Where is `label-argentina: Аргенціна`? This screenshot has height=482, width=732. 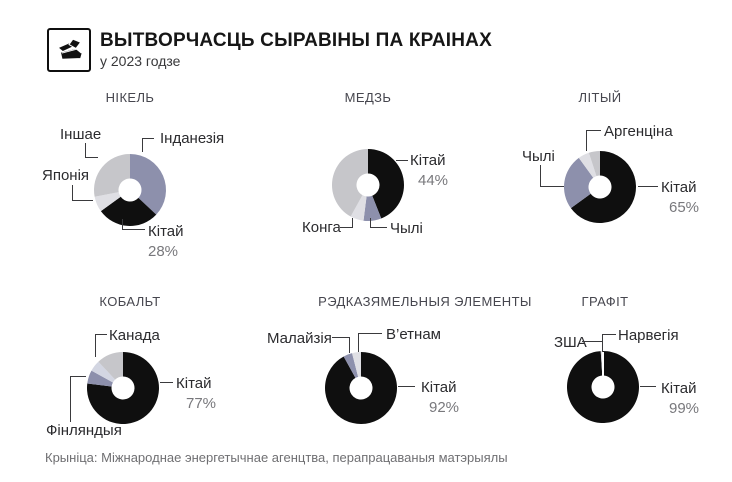
label-argentina: Аргенціна is located at coordinates (638, 131).